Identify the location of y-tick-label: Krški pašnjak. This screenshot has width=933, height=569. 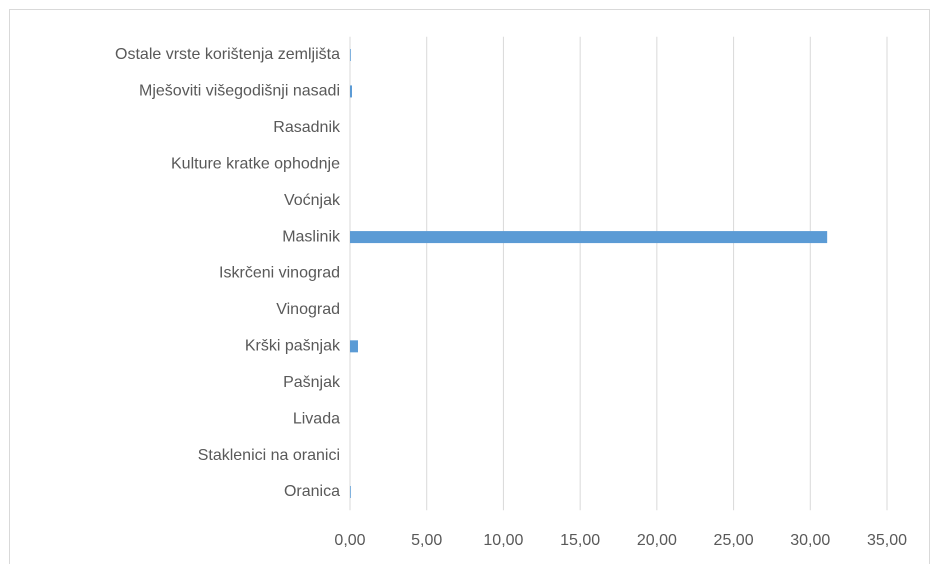
(293, 346).